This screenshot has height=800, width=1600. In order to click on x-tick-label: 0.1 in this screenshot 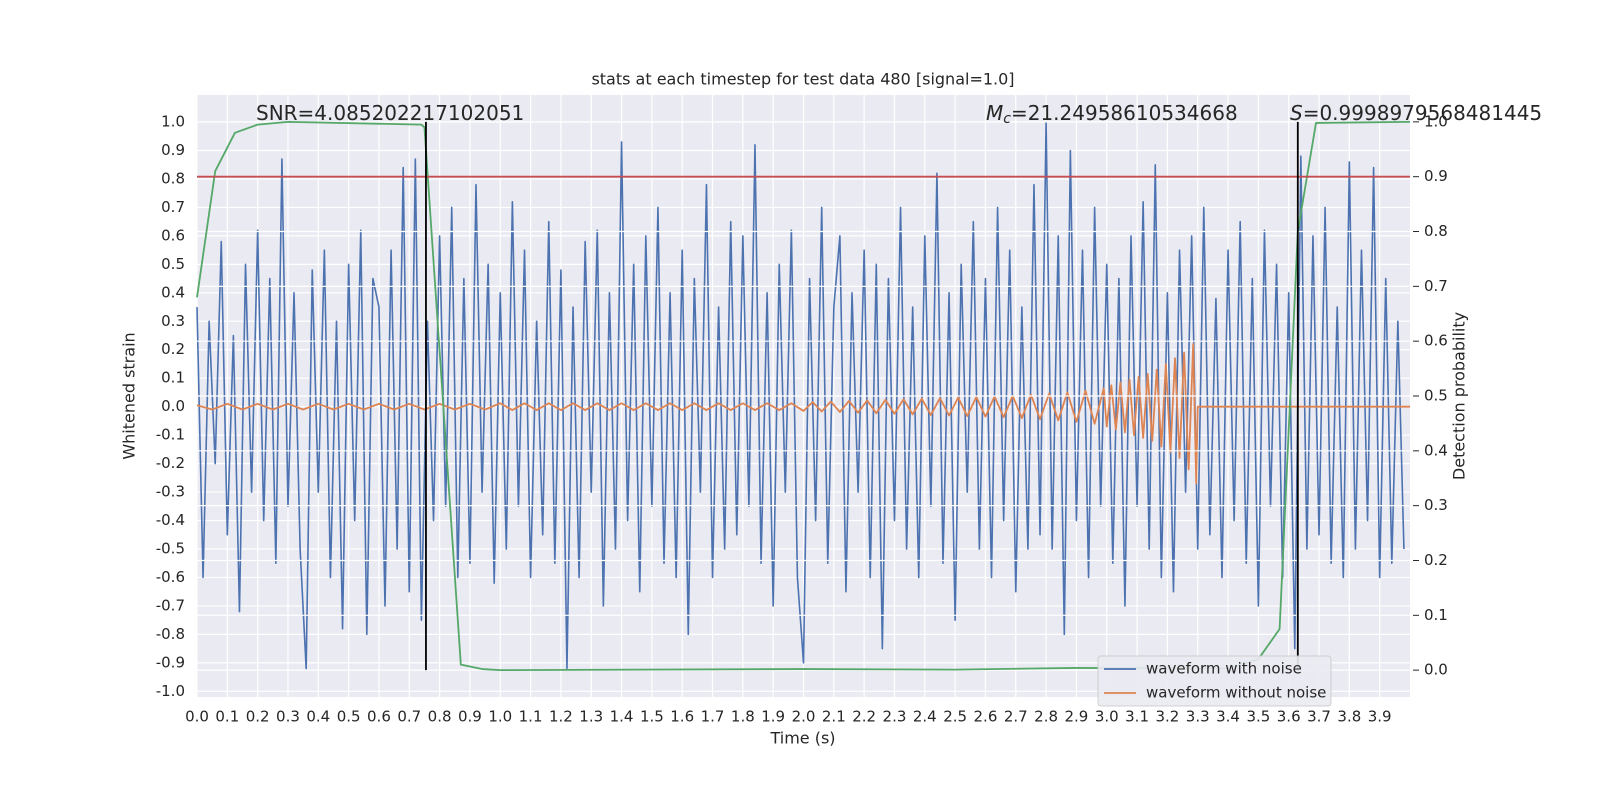, I will do `click(227, 717)`.